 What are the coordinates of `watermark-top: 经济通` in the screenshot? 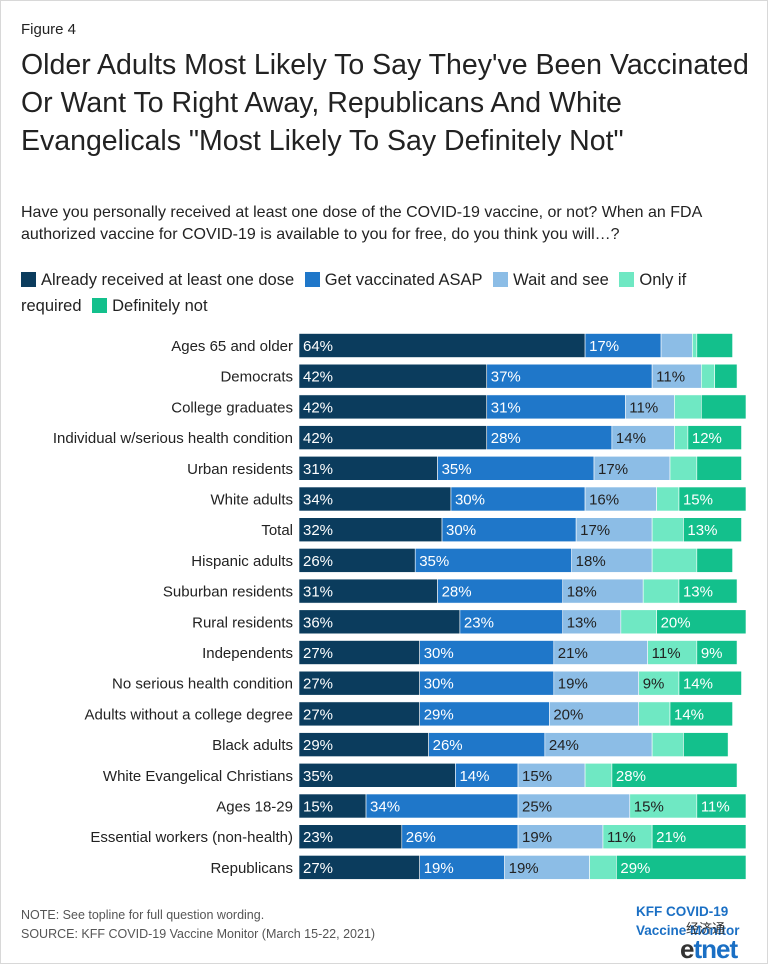 It's located at (706, 928).